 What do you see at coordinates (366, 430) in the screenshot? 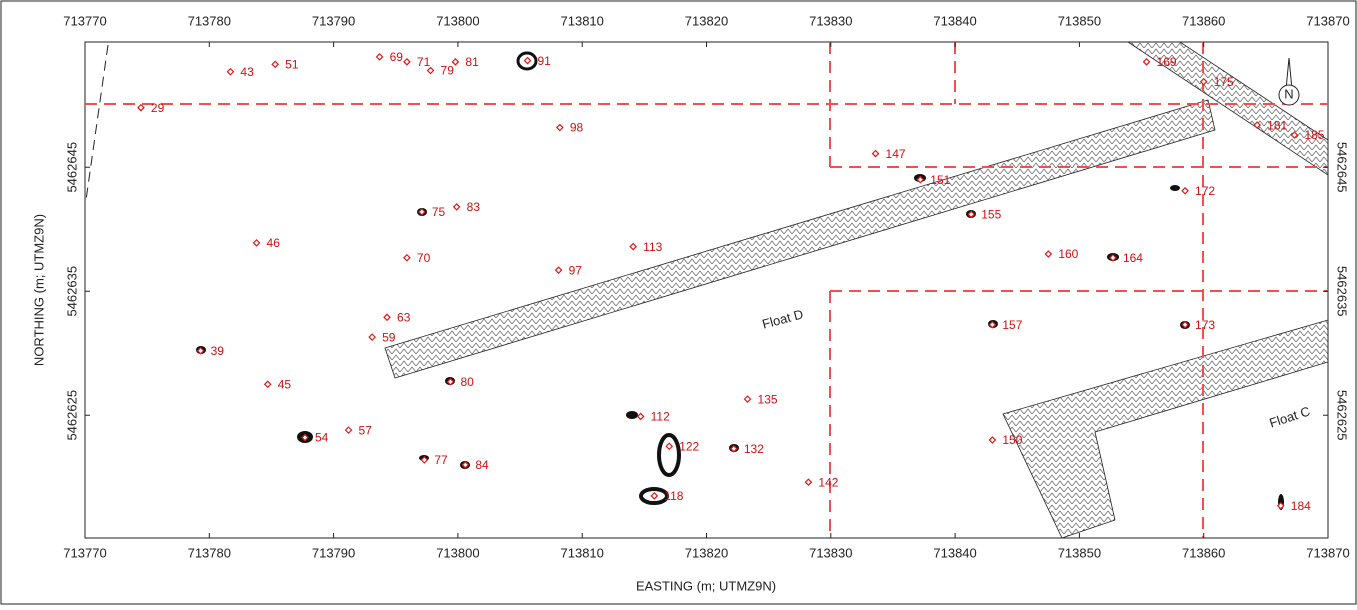
I see `target-label: 57` at bounding box center [366, 430].